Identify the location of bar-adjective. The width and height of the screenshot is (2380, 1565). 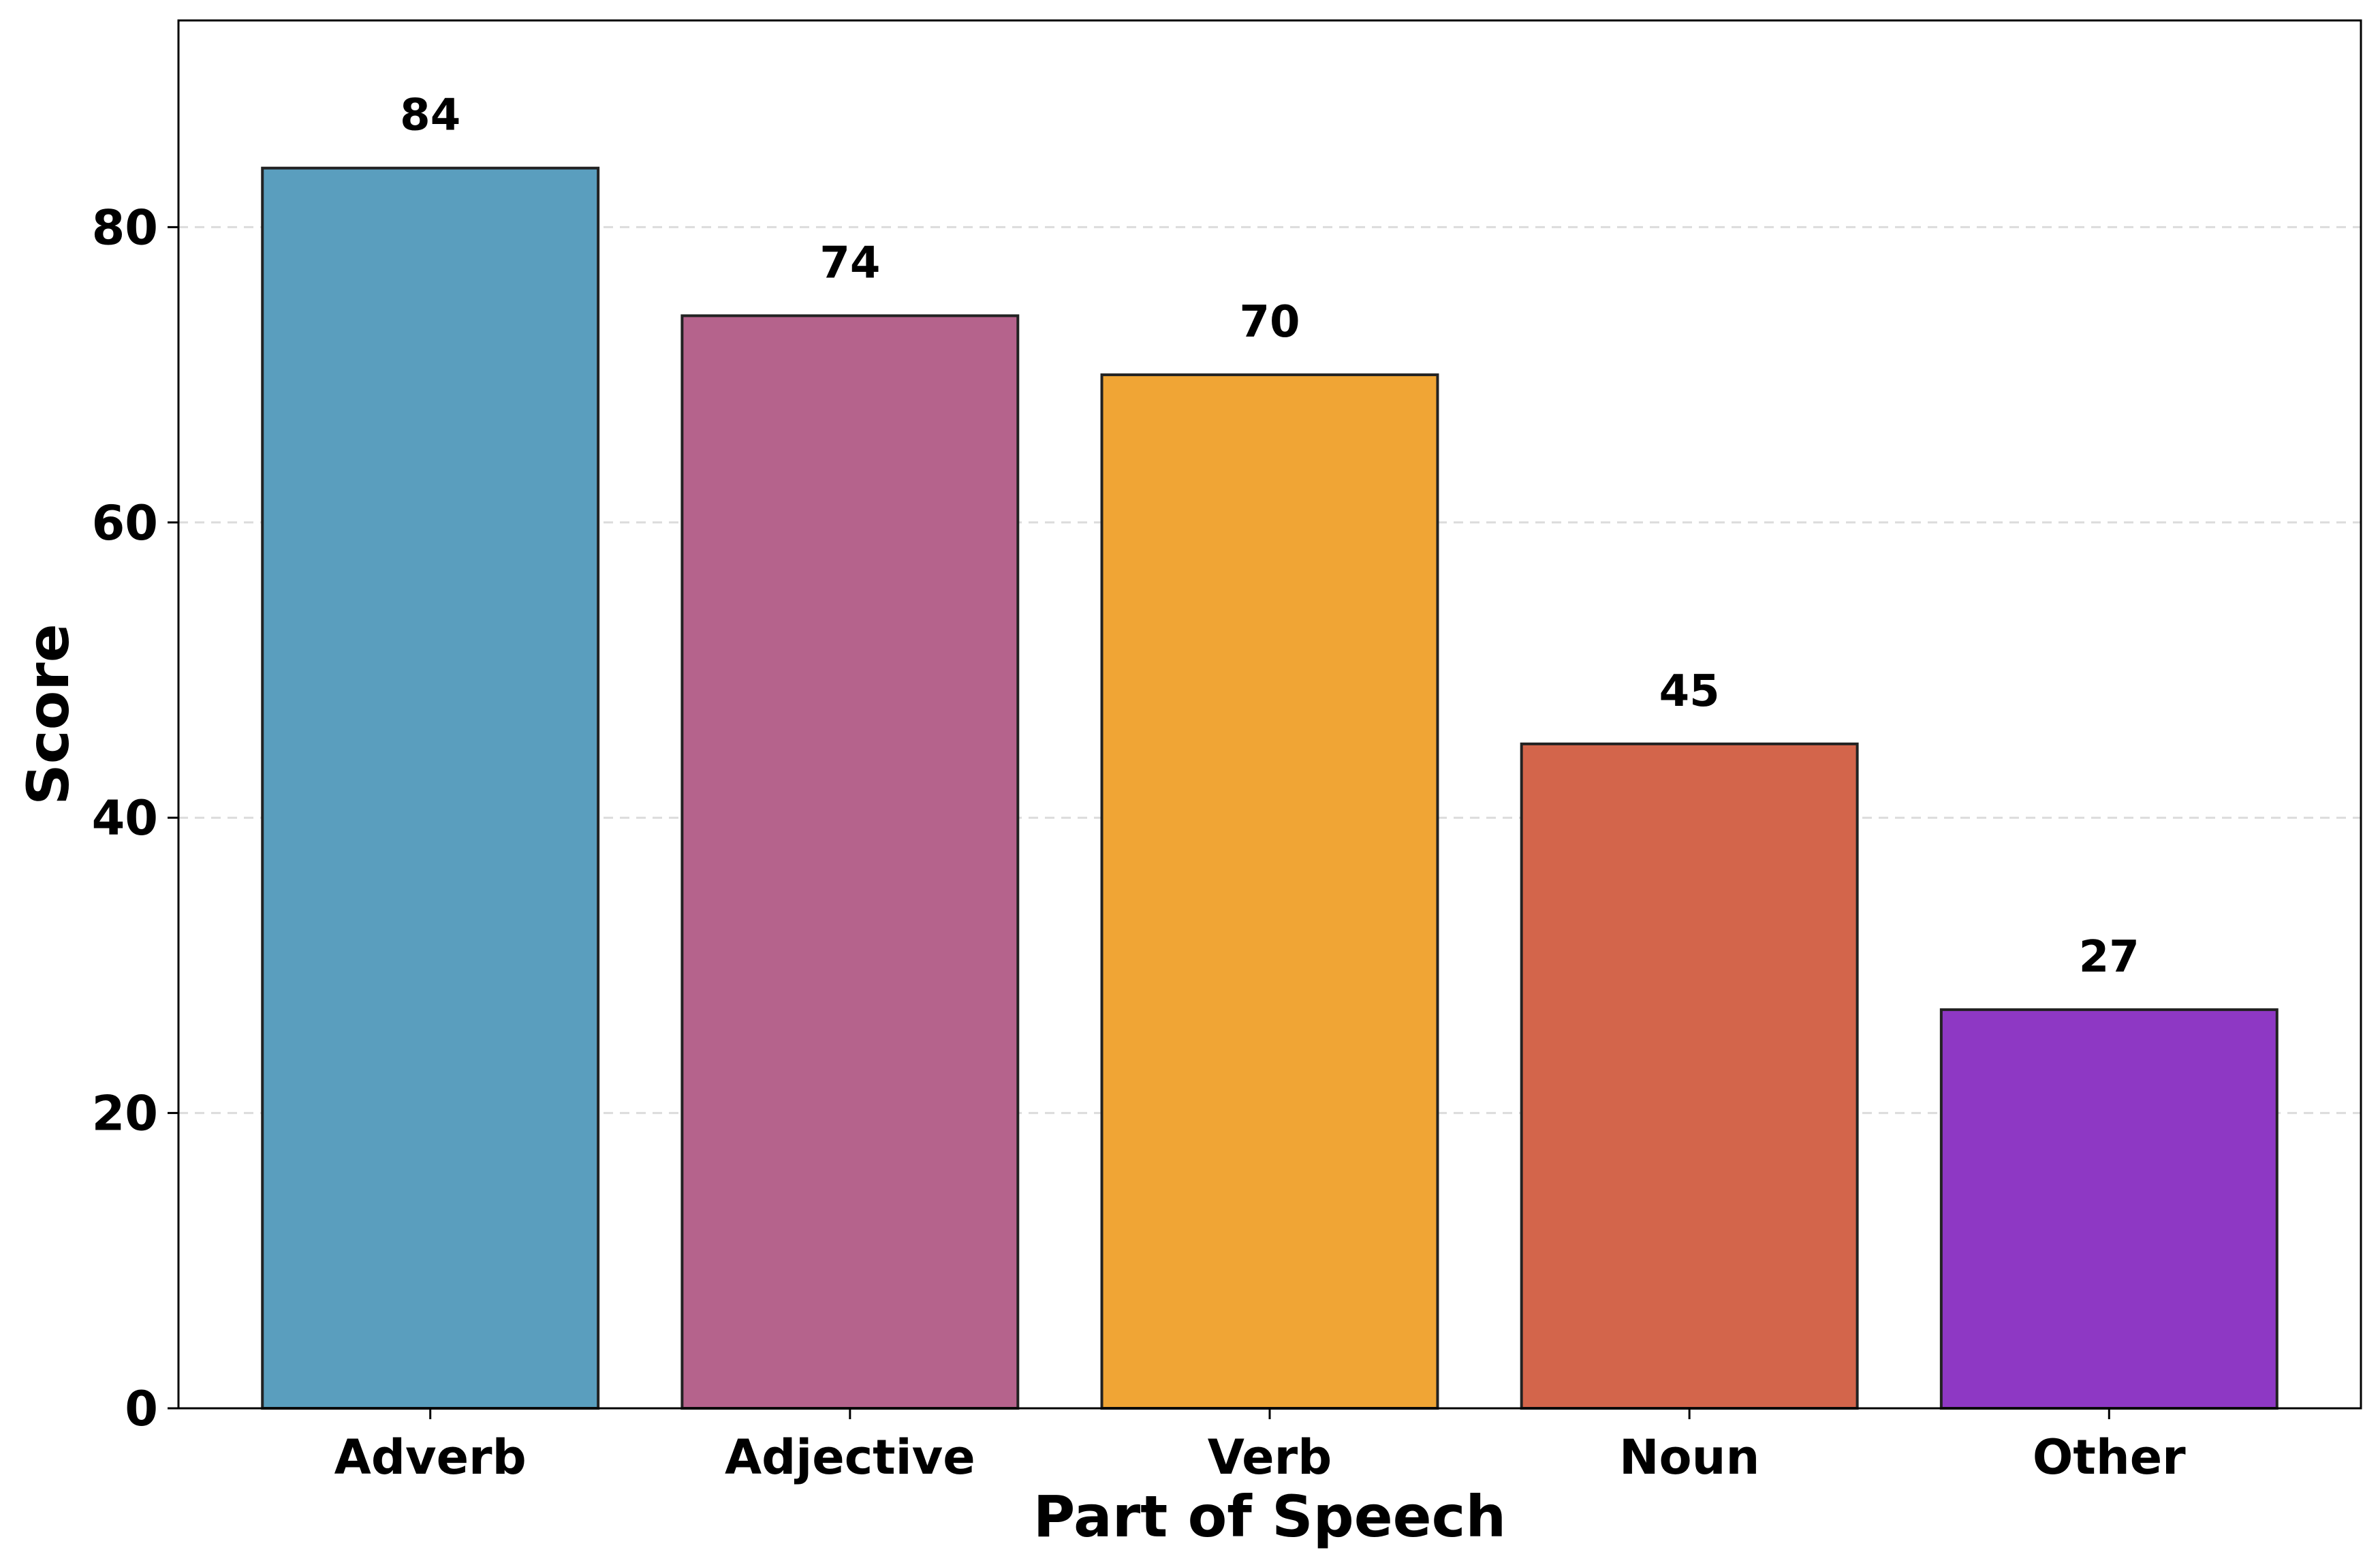
(850, 862).